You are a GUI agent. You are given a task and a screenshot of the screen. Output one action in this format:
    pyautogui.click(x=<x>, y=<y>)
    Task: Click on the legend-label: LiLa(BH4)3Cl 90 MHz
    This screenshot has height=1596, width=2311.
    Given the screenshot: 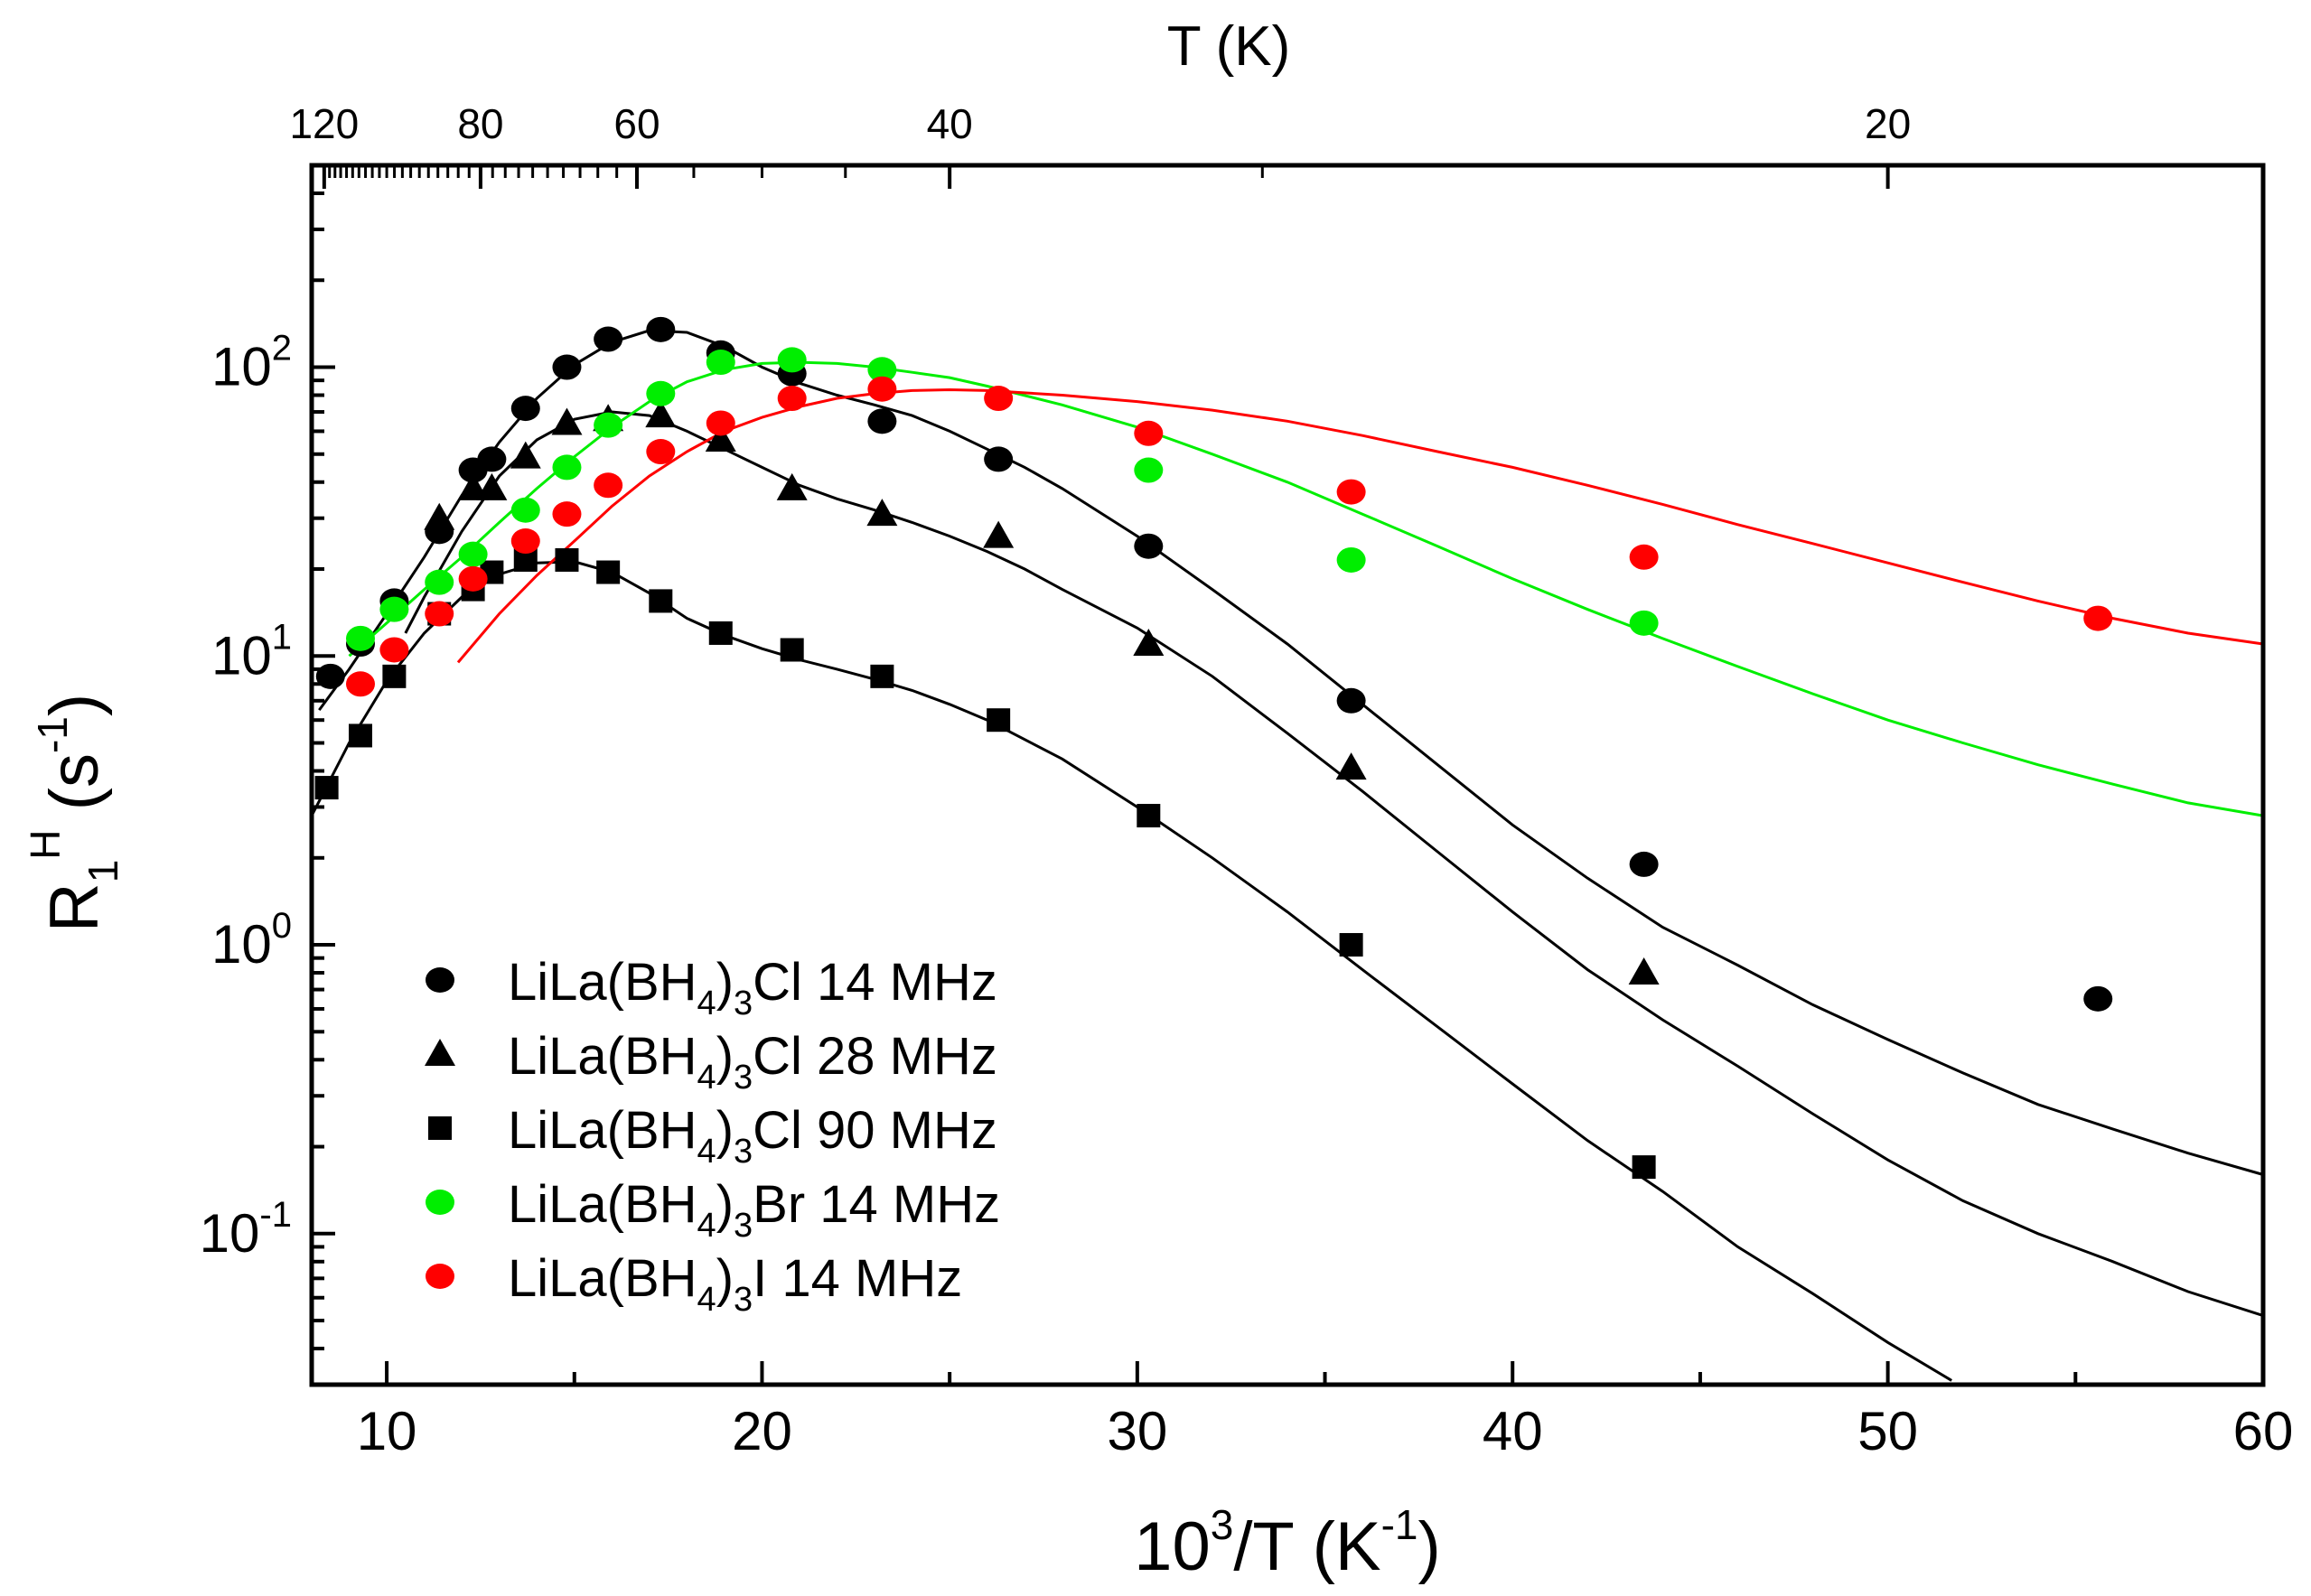 What is the action you would take?
    pyautogui.click(x=752, y=1136)
    